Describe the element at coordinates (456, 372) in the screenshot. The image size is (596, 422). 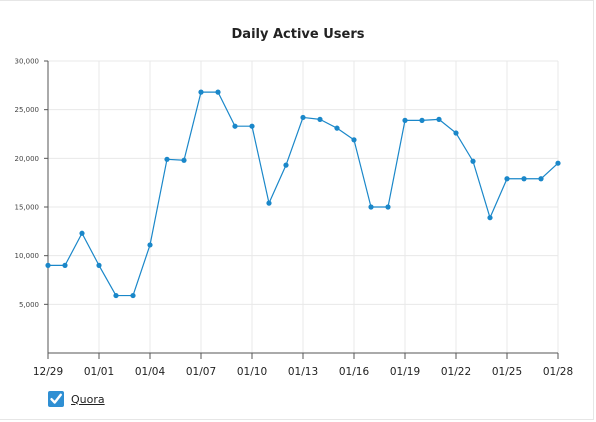
I see `x-tick-label: 01/22` at that location.